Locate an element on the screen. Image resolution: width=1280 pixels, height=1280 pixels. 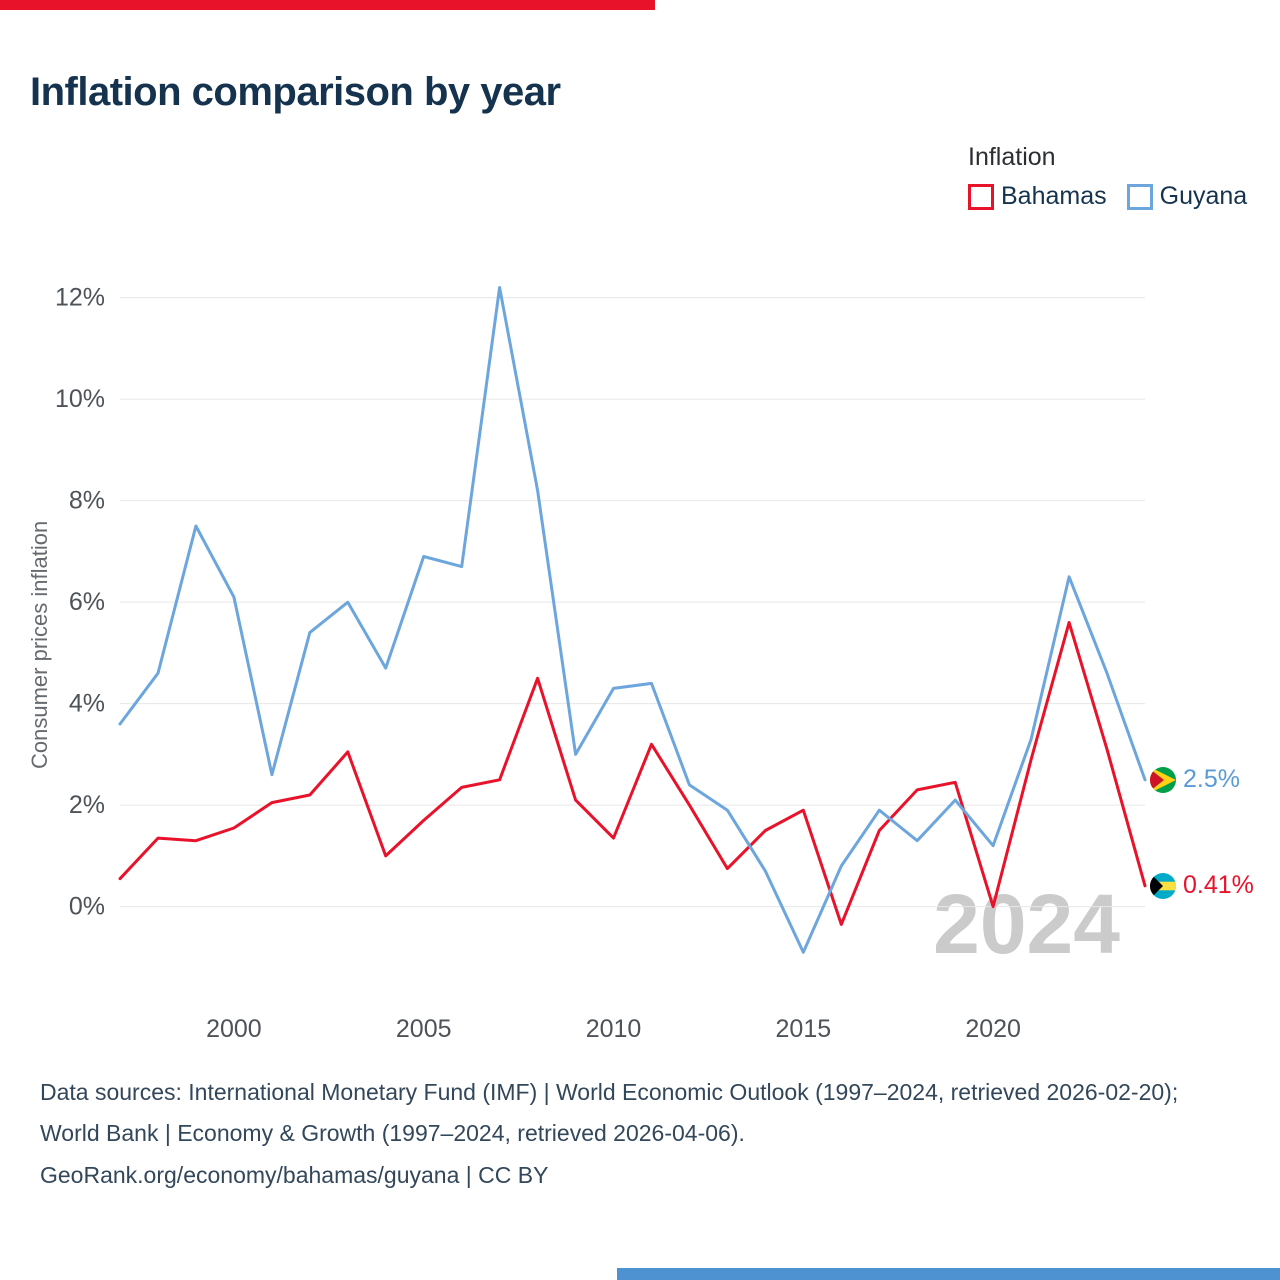
legend-item-guyana: Guyana is located at coordinates (1187, 196).